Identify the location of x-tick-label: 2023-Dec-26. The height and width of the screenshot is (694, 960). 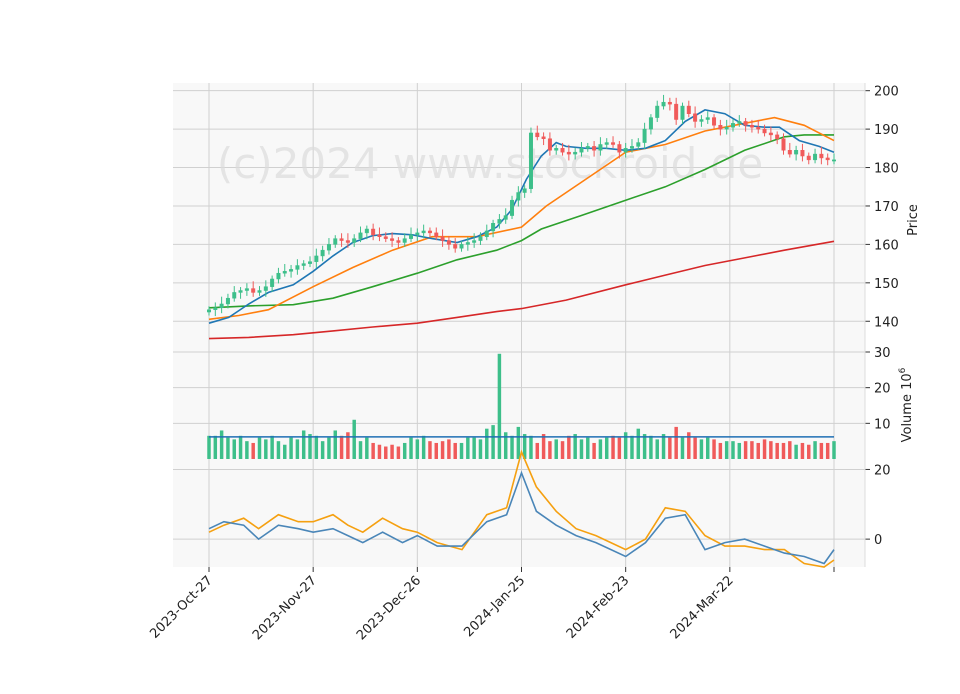
(389, 608).